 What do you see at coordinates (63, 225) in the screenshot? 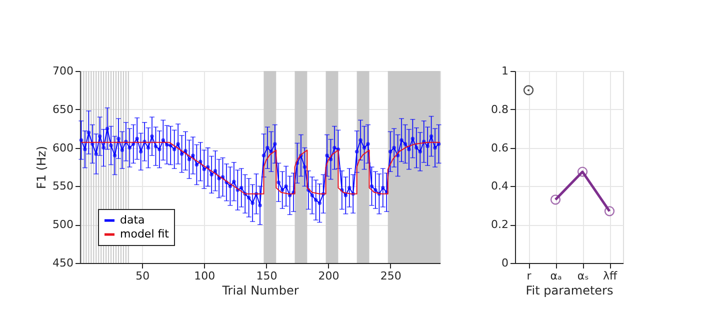
I see `y-tick-label: 500` at bounding box center [63, 225].